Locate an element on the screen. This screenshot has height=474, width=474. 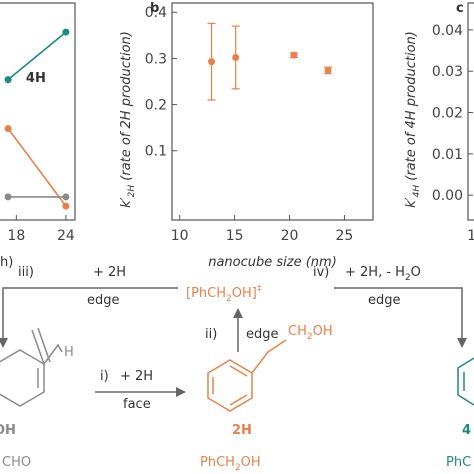
label-text: (rate of 2H production) is located at coordinates (126, 108).